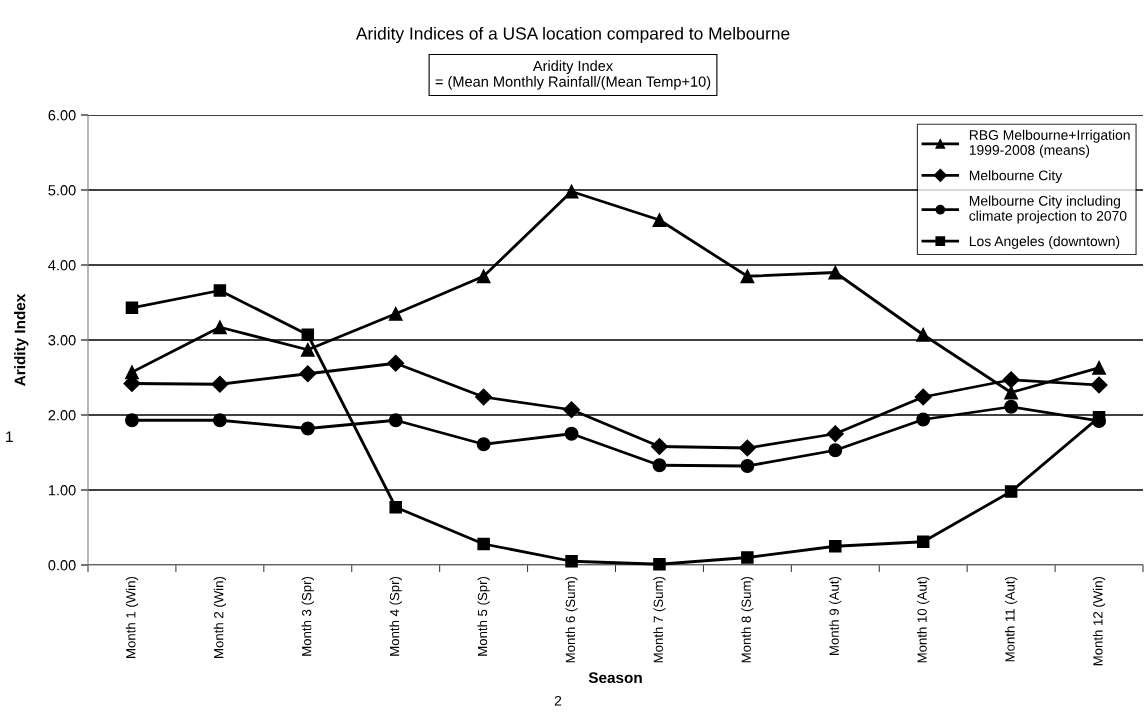  What do you see at coordinates (1099, 621) in the screenshot?
I see `x-tick-label: Month 12 (Win)` at bounding box center [1099, 621].